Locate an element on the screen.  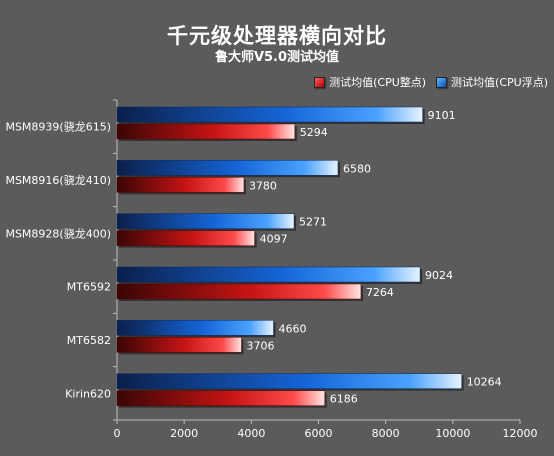
x-tick-label: 10000 is located at coordinates (452, 433).